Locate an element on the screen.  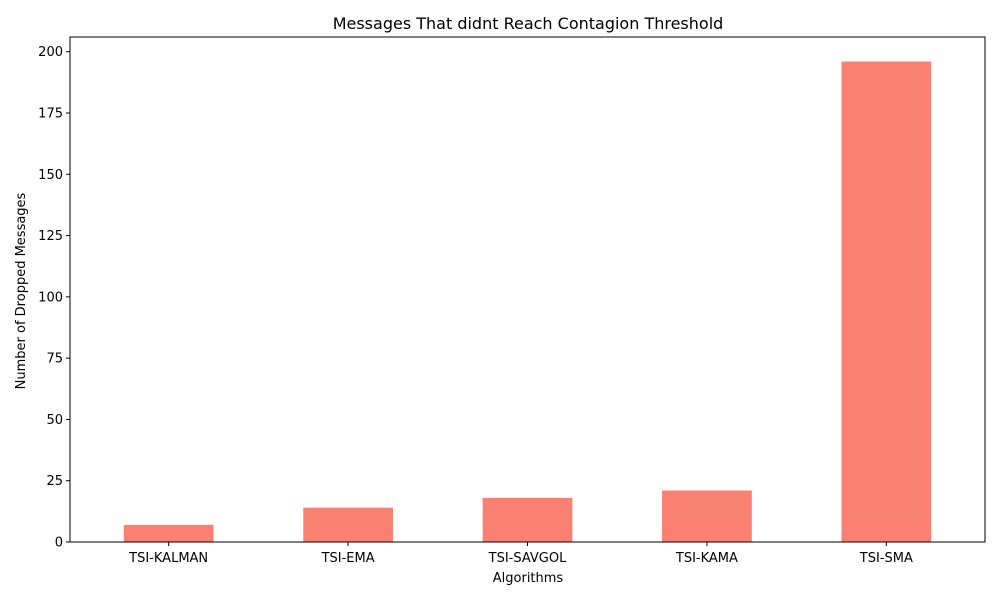
x-tick-label: TSI-KAMA is located at coordinates (706, 558).